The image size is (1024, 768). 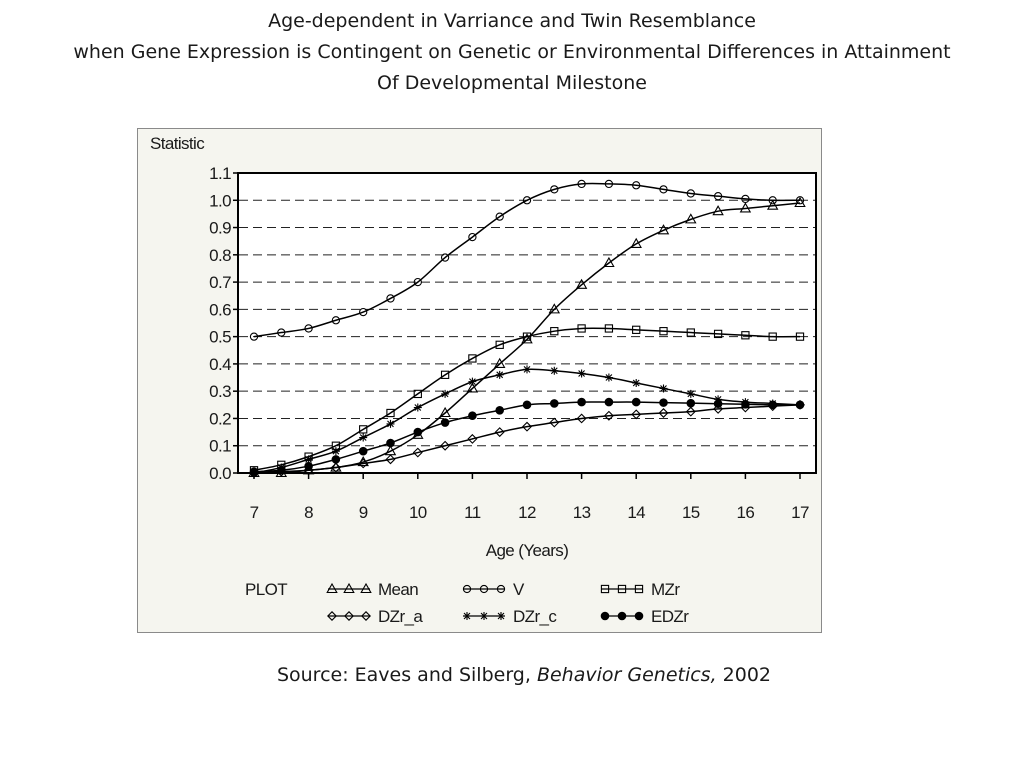 What do you see at coordinates (332, 588) in the screenshot?
I see `legend-marker-mean` at bounding box center [332, 588].